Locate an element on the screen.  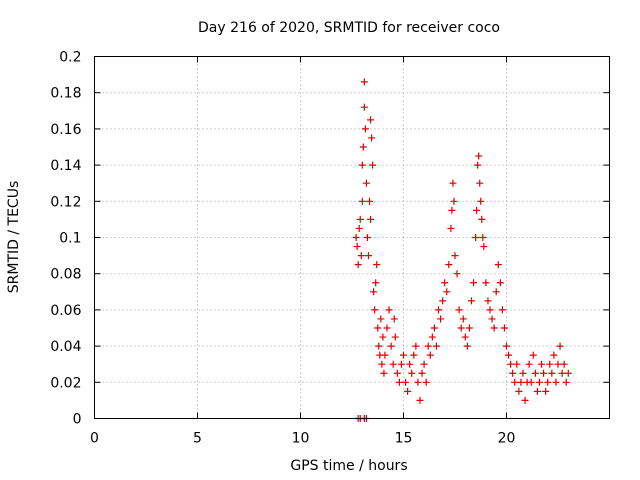
y-tick-label: 0.16 is located at coordinates (65, 130).